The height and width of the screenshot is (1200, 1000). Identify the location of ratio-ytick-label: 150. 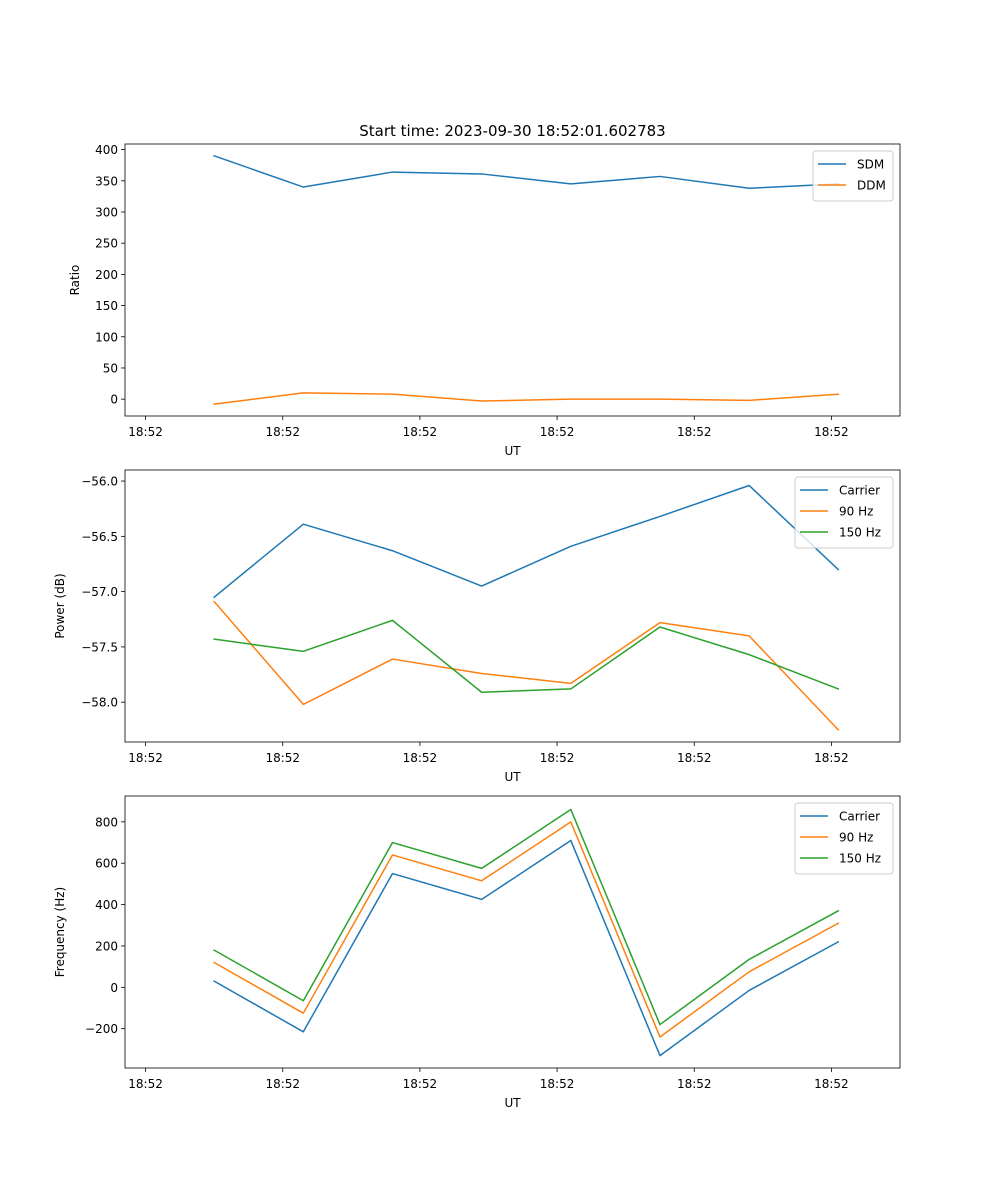
(106, 306).